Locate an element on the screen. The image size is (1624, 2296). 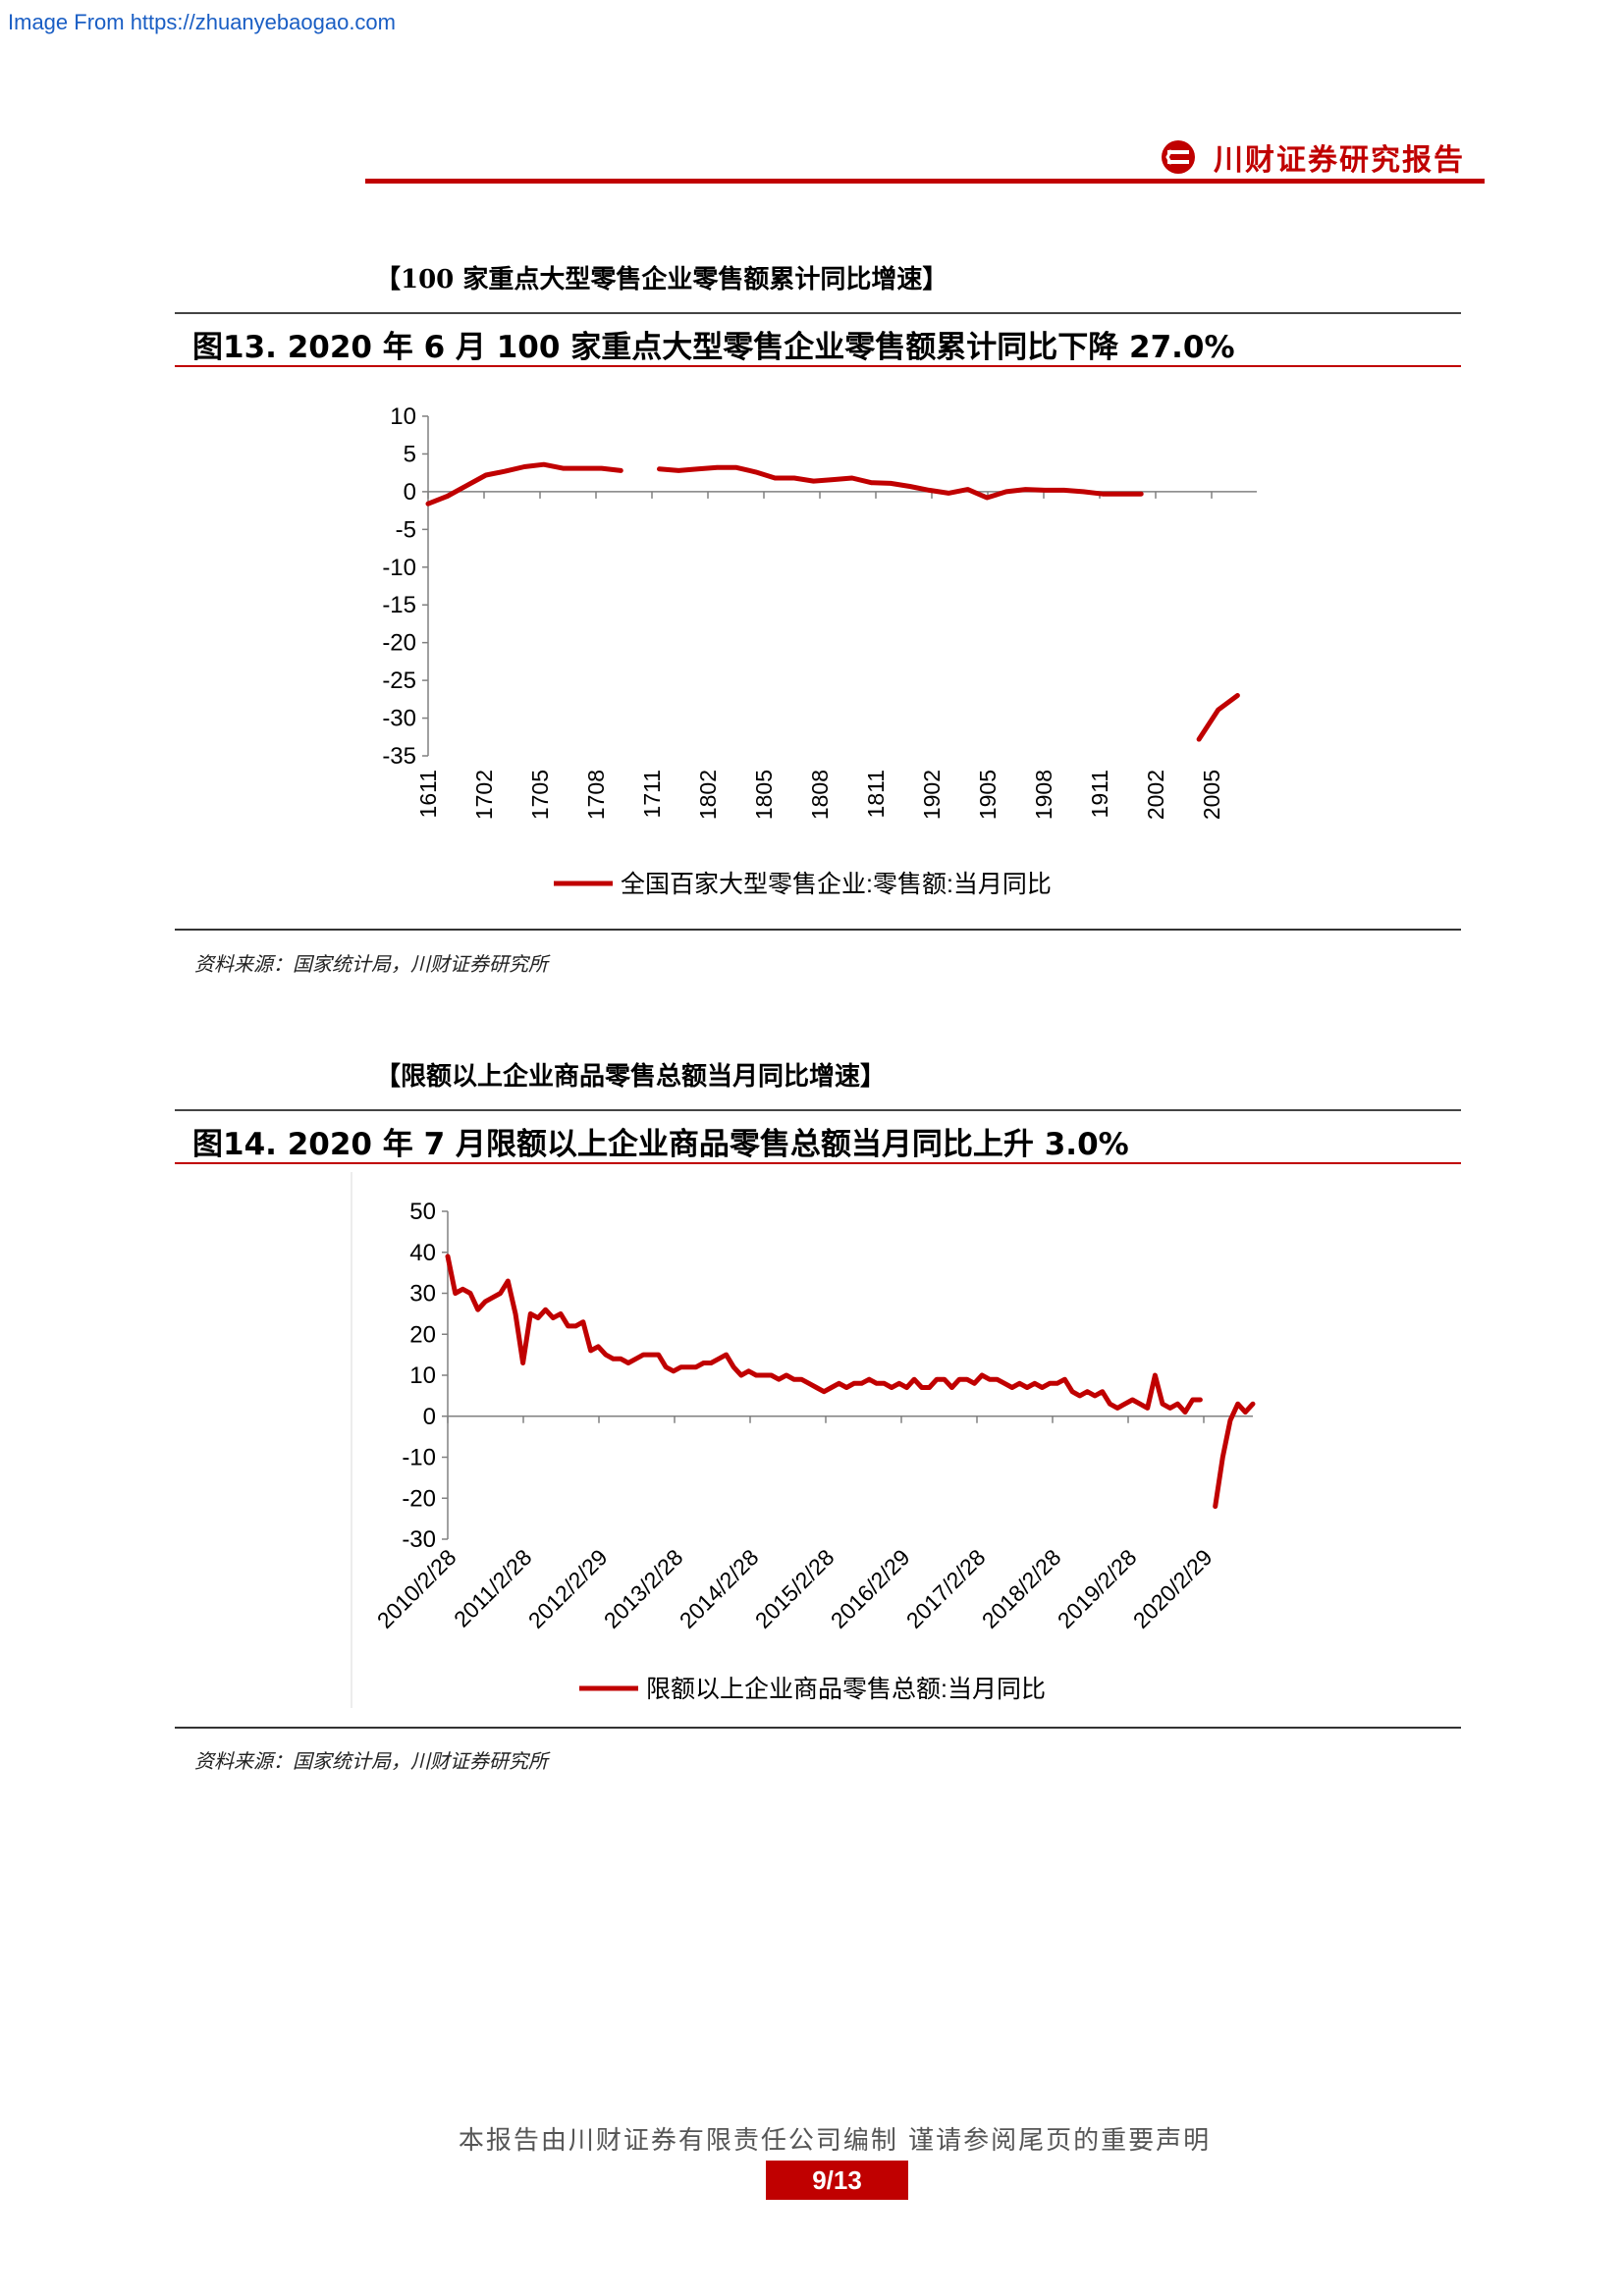
brand-logo-icon is located at coordinates (1178, 157).